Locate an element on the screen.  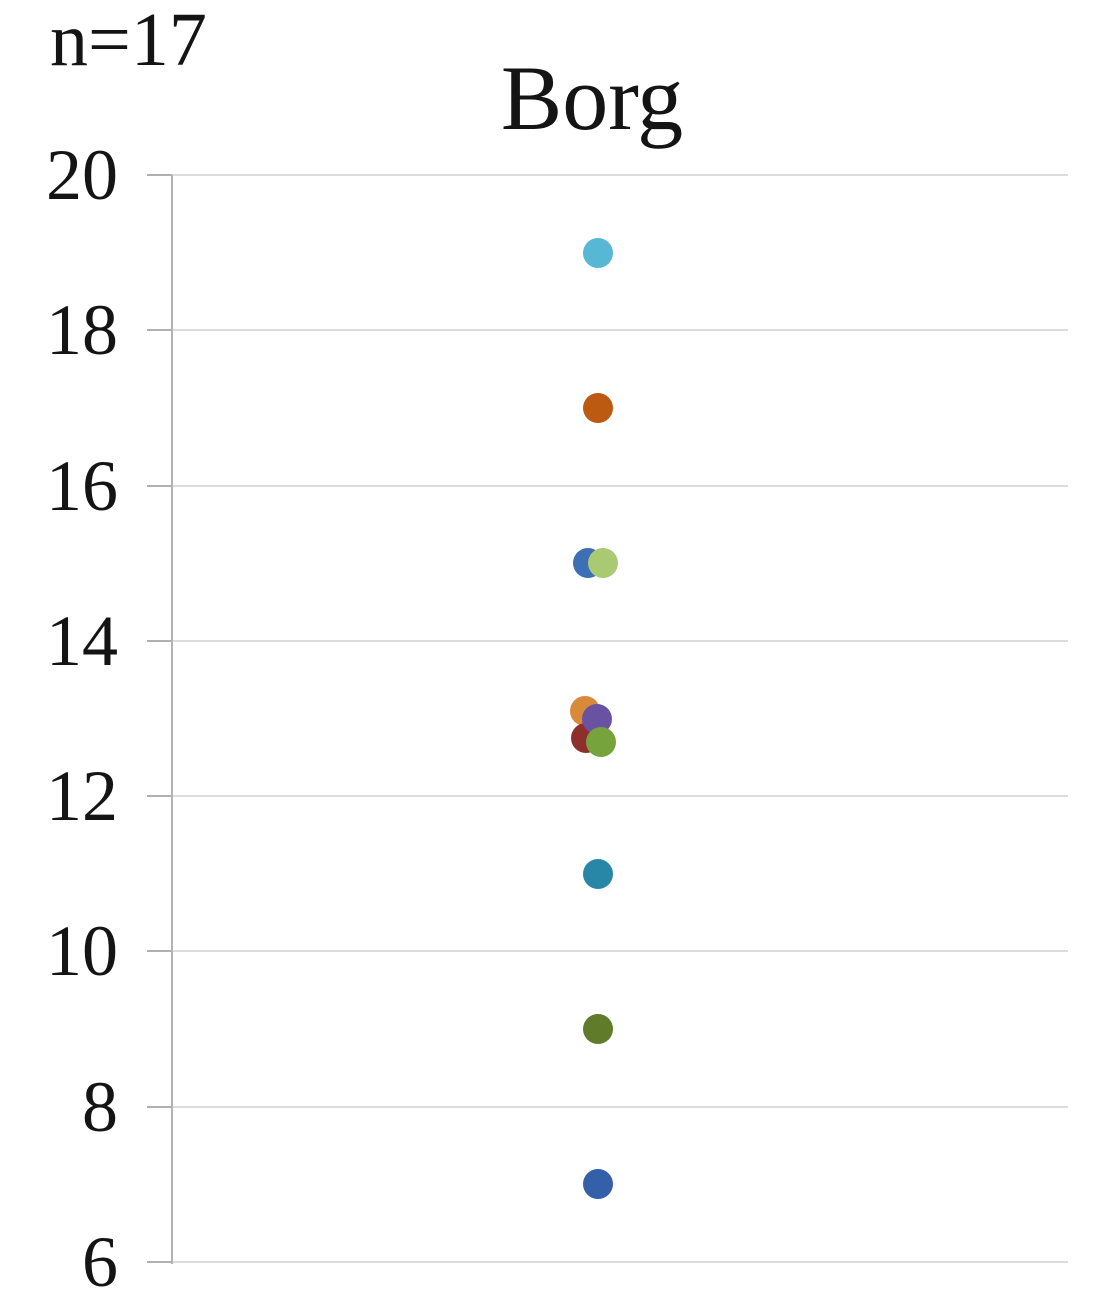
green-dot is located at coordinates (601, 741).